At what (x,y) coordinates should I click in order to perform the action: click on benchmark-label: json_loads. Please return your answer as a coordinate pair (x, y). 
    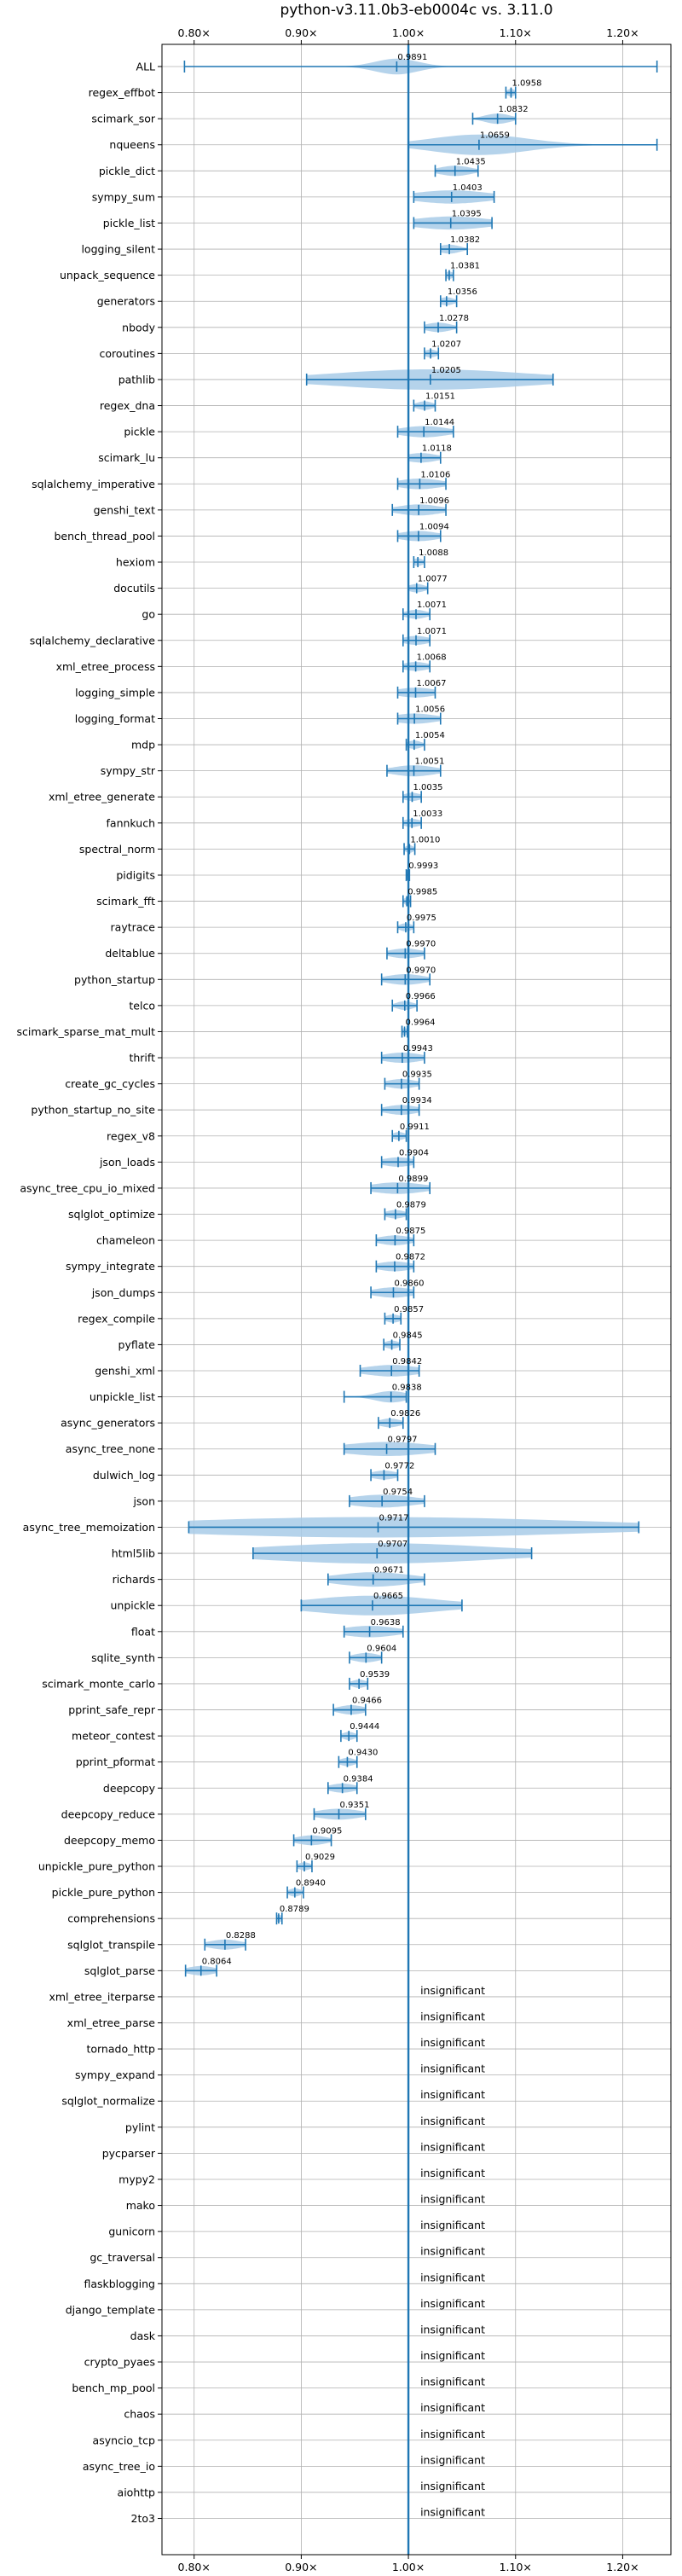
    Looking at the image, I should click on (127, 1162).